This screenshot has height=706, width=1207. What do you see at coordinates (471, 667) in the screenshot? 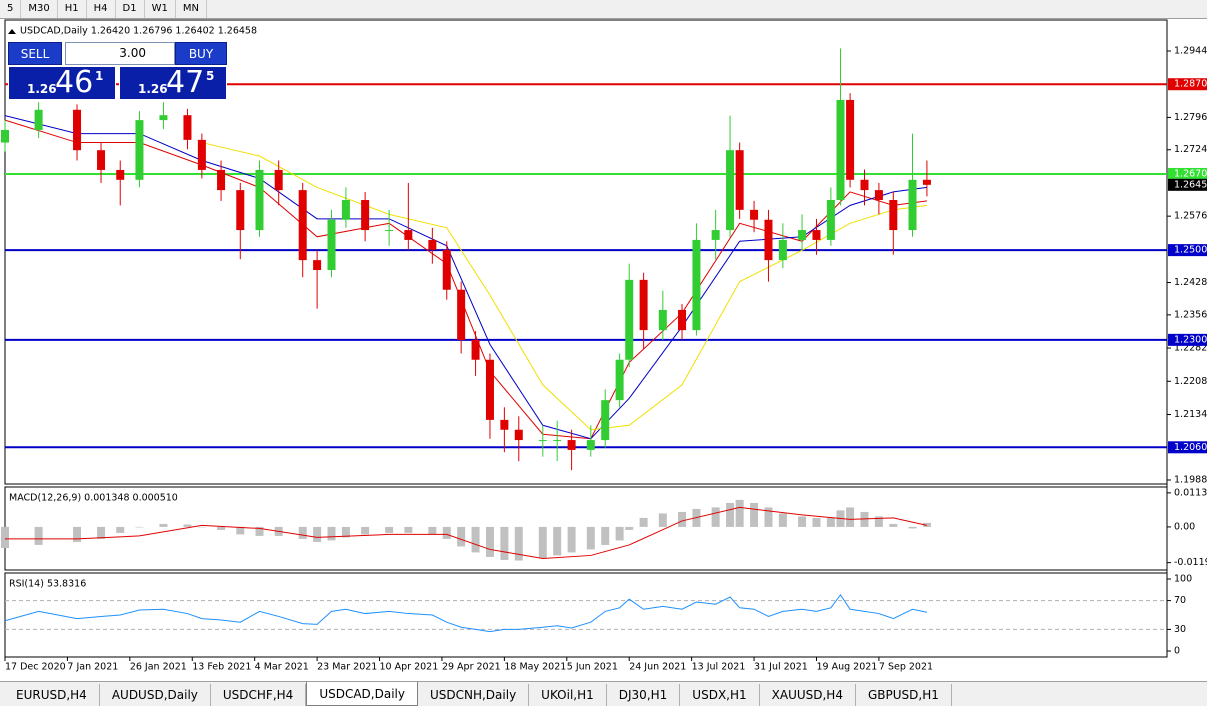
I see `x-tick-label: 29 Apr 2021` at bounding box center [471, 667].